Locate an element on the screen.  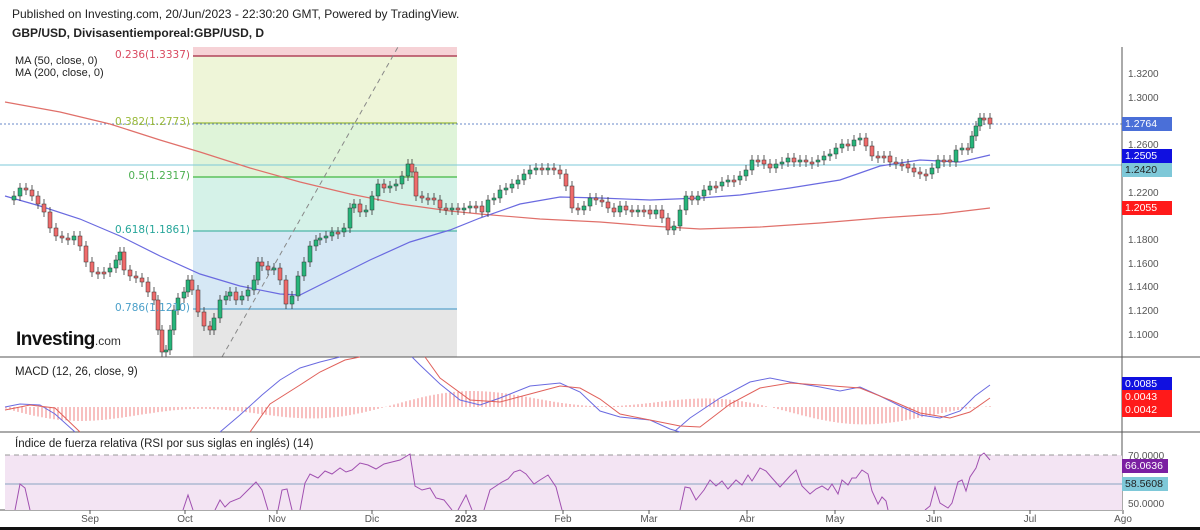
x-label-sep: Sep is located at coordinates (90, 519).